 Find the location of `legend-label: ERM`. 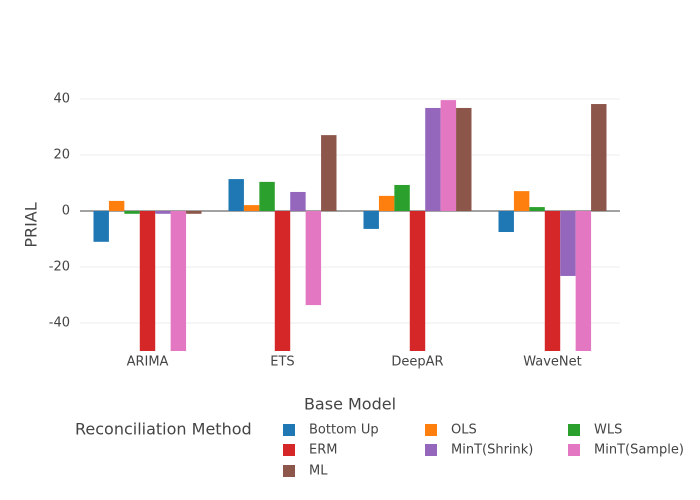

legend-label: ERM is located at coordinates (323, 450).